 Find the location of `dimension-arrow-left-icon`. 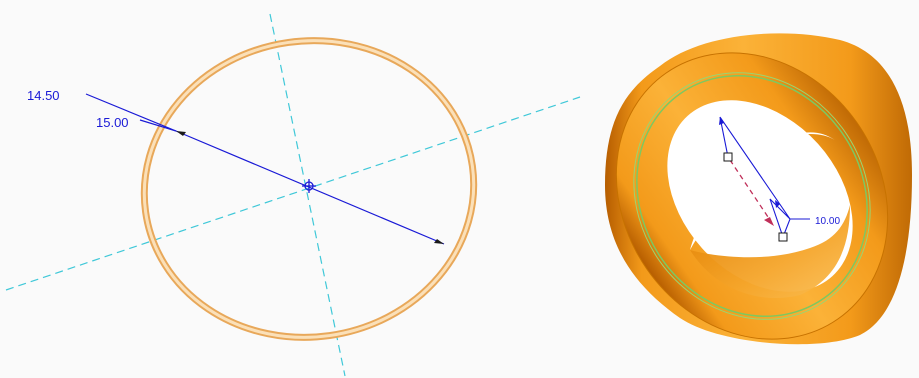

dimension-arrow-left-icon is located at coordinates (181, 133).